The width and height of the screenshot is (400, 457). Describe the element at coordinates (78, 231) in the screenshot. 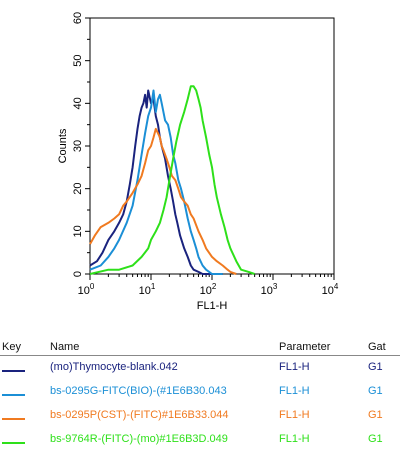

I see `y-tick-label: 10` at that location.